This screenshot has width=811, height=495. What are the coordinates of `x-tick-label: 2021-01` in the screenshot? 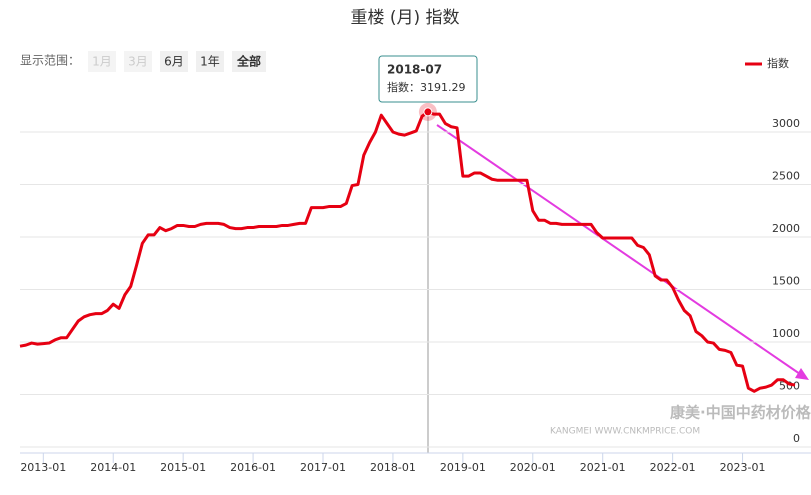 It's located at (603, 467).